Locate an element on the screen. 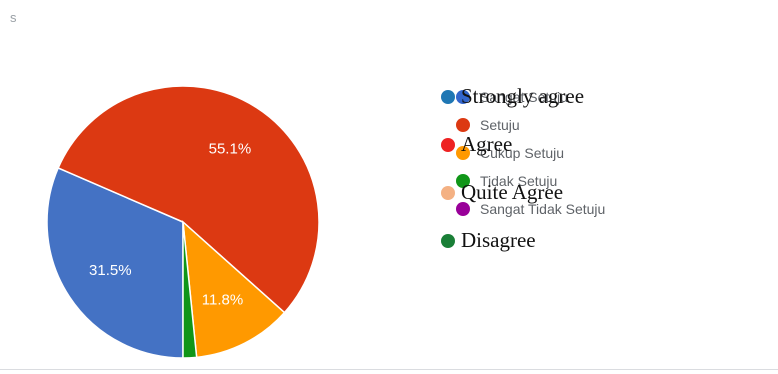 The image size is (778, 374). pie-slice-value-label: 31.5% is located at coordinates (110, 270).